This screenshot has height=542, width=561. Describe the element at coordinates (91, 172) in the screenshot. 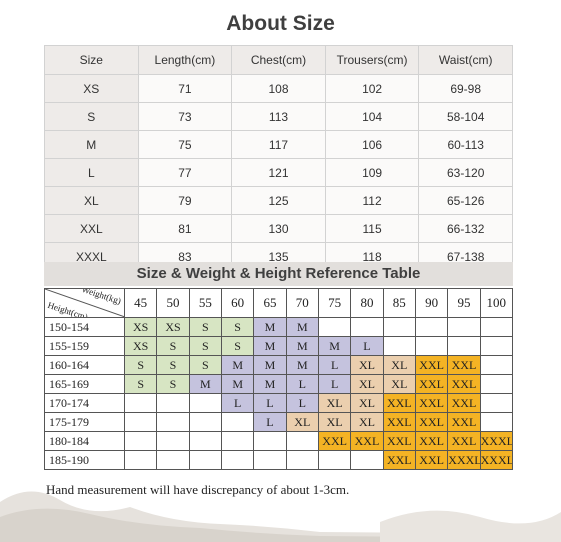

I see `size-label-cell: L` at that location.